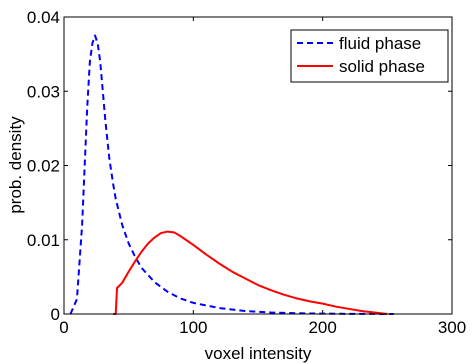  I want to click on x-tick-label: 200, so click(322, 327).